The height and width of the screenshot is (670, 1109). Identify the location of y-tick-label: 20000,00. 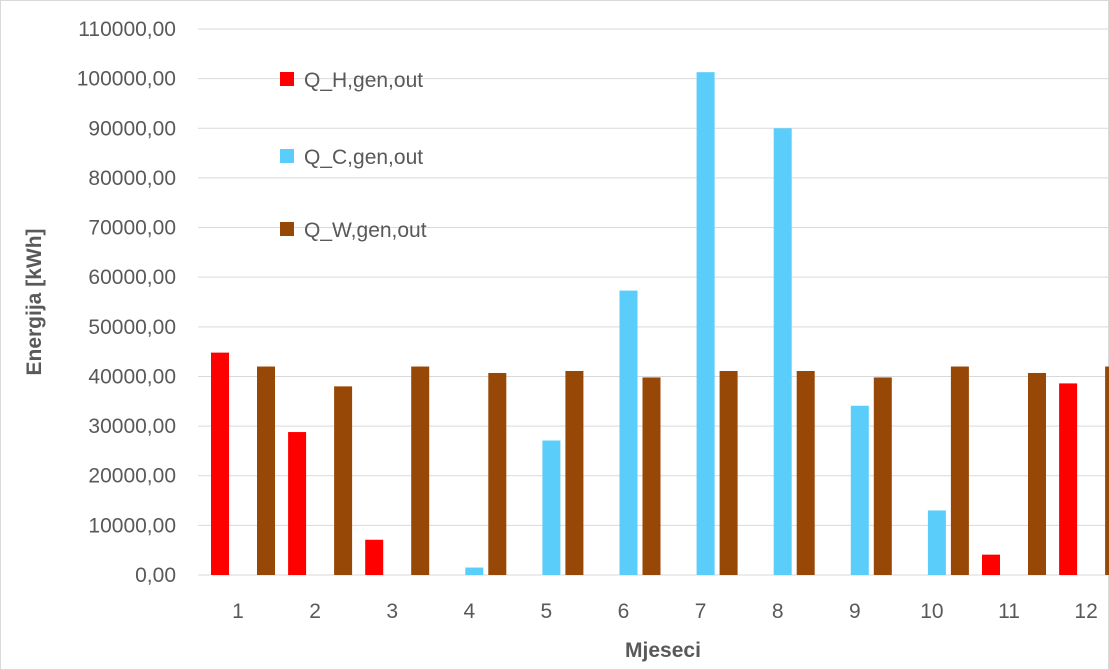
(132, 476).